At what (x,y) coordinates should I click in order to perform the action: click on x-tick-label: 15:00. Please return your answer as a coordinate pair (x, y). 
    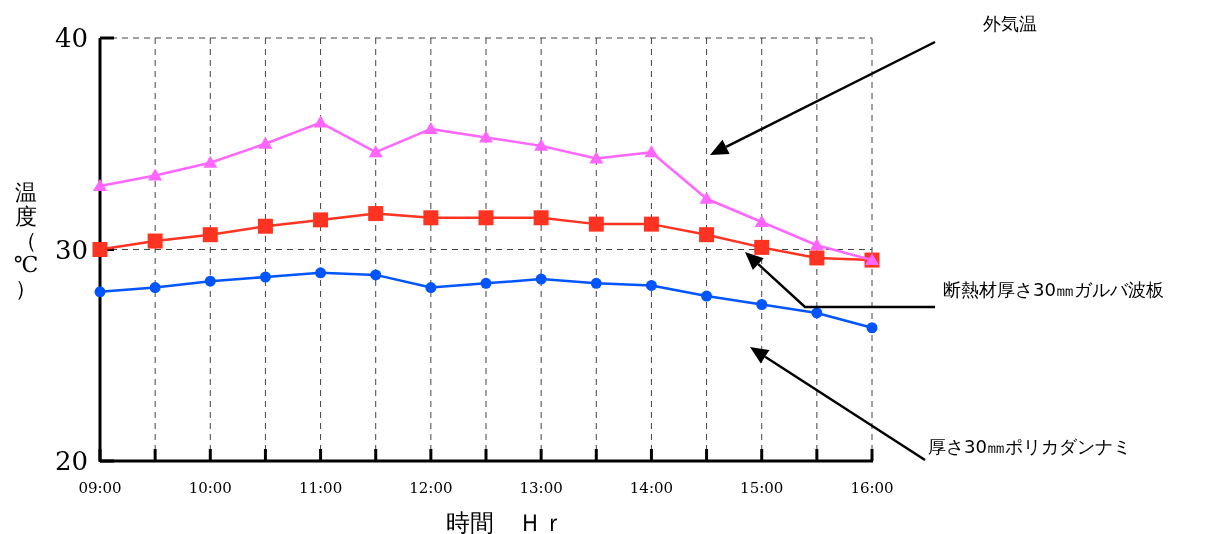
    Looking at the image, I should click on (762, 488).